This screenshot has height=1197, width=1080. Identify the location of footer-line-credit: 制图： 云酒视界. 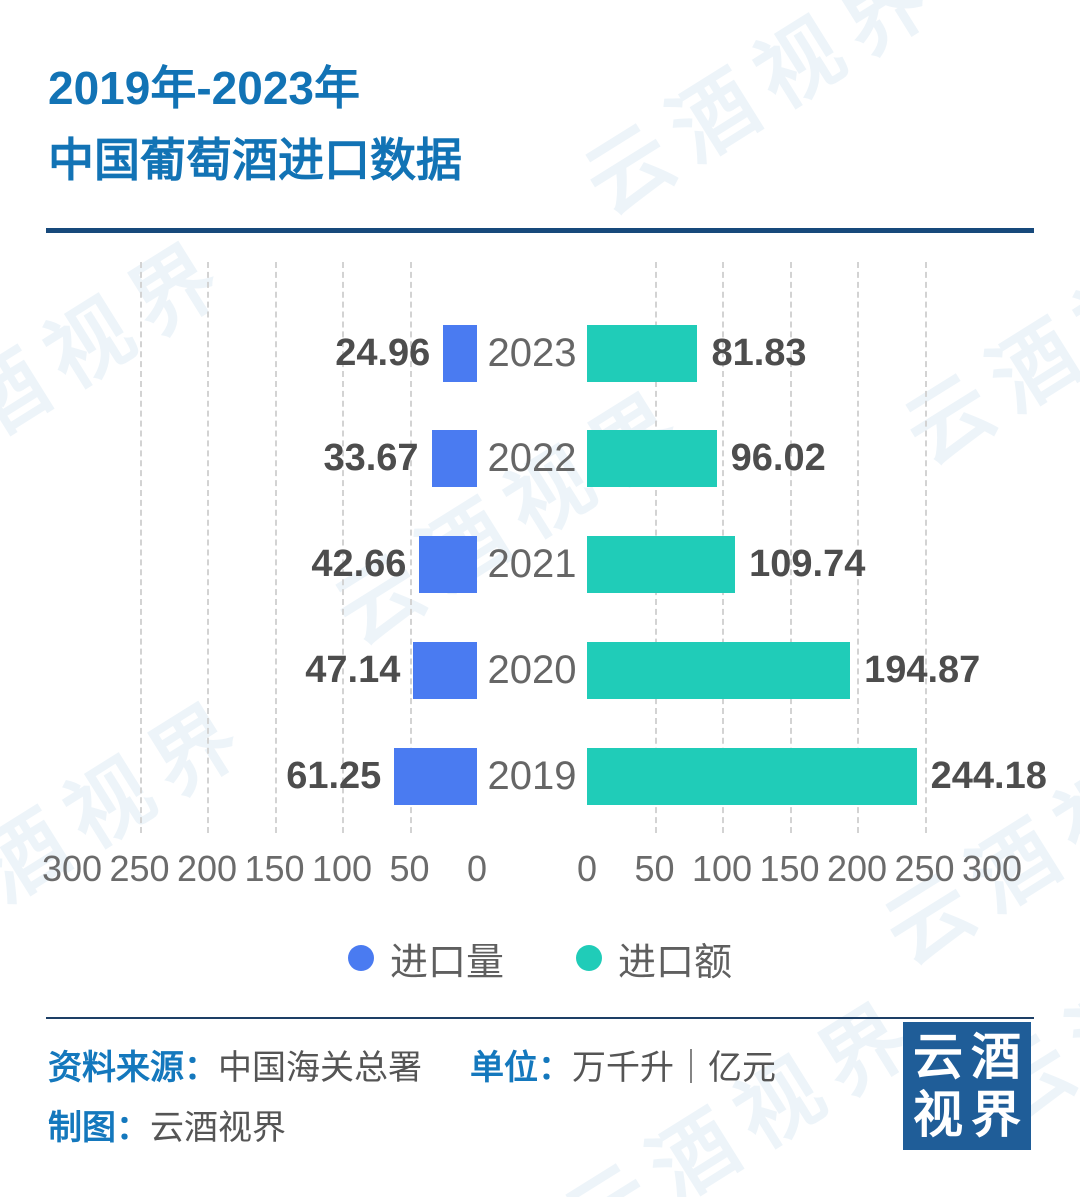
(167, 1124).